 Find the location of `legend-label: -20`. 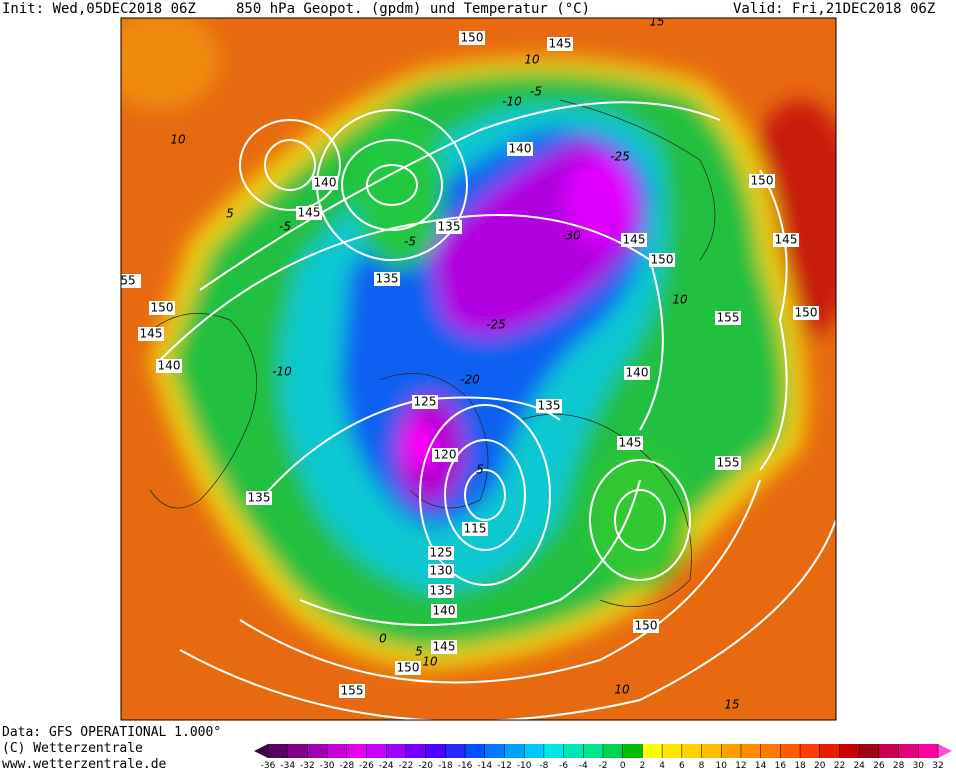

legend-label: -20 is located at coordinates (425, 765).